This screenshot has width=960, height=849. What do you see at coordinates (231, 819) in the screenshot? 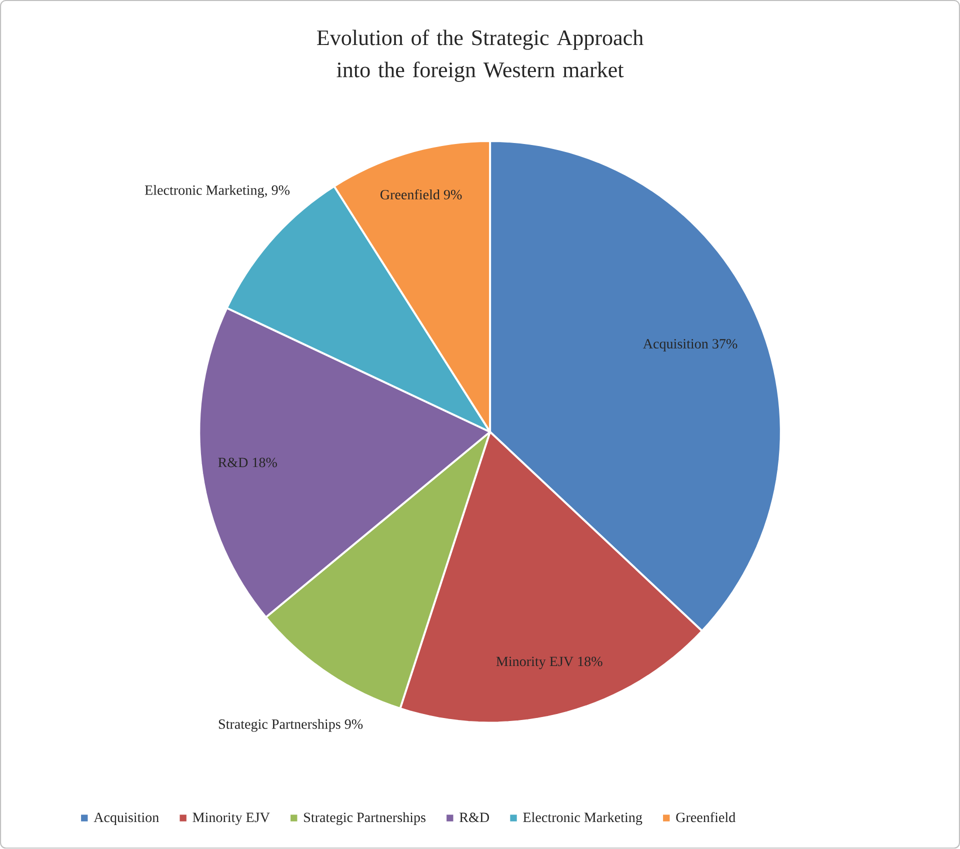
I see `legend-label: Minority EJV` at bounding box center [231, 819].